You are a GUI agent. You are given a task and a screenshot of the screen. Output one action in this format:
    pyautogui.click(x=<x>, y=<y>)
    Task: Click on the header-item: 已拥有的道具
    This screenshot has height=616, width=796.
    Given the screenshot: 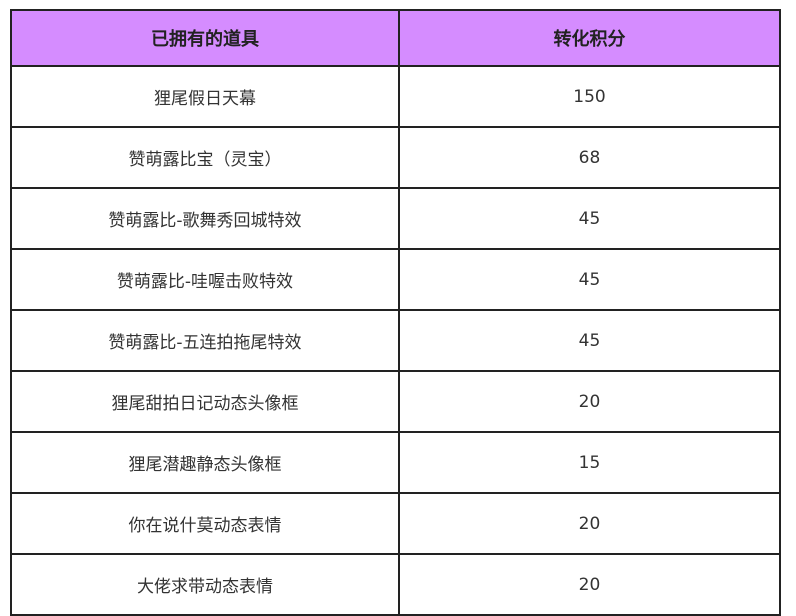 What is the action you would take?
    pyautogui.click(x=205, y=38)
    